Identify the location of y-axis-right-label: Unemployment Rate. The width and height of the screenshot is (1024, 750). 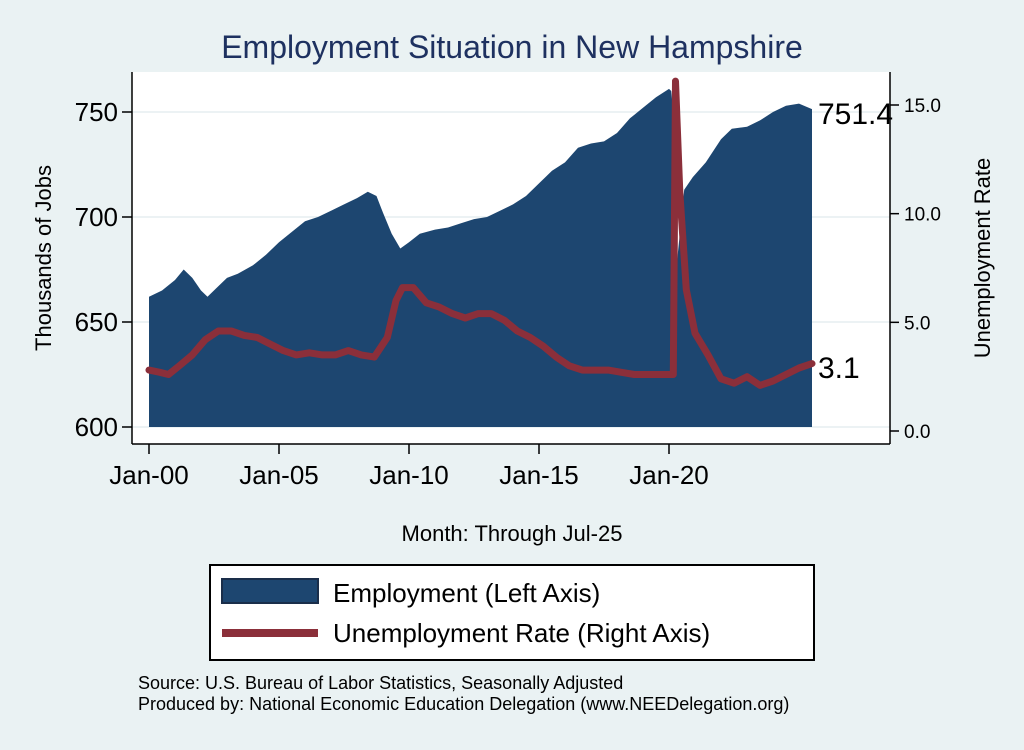
(982, 258).